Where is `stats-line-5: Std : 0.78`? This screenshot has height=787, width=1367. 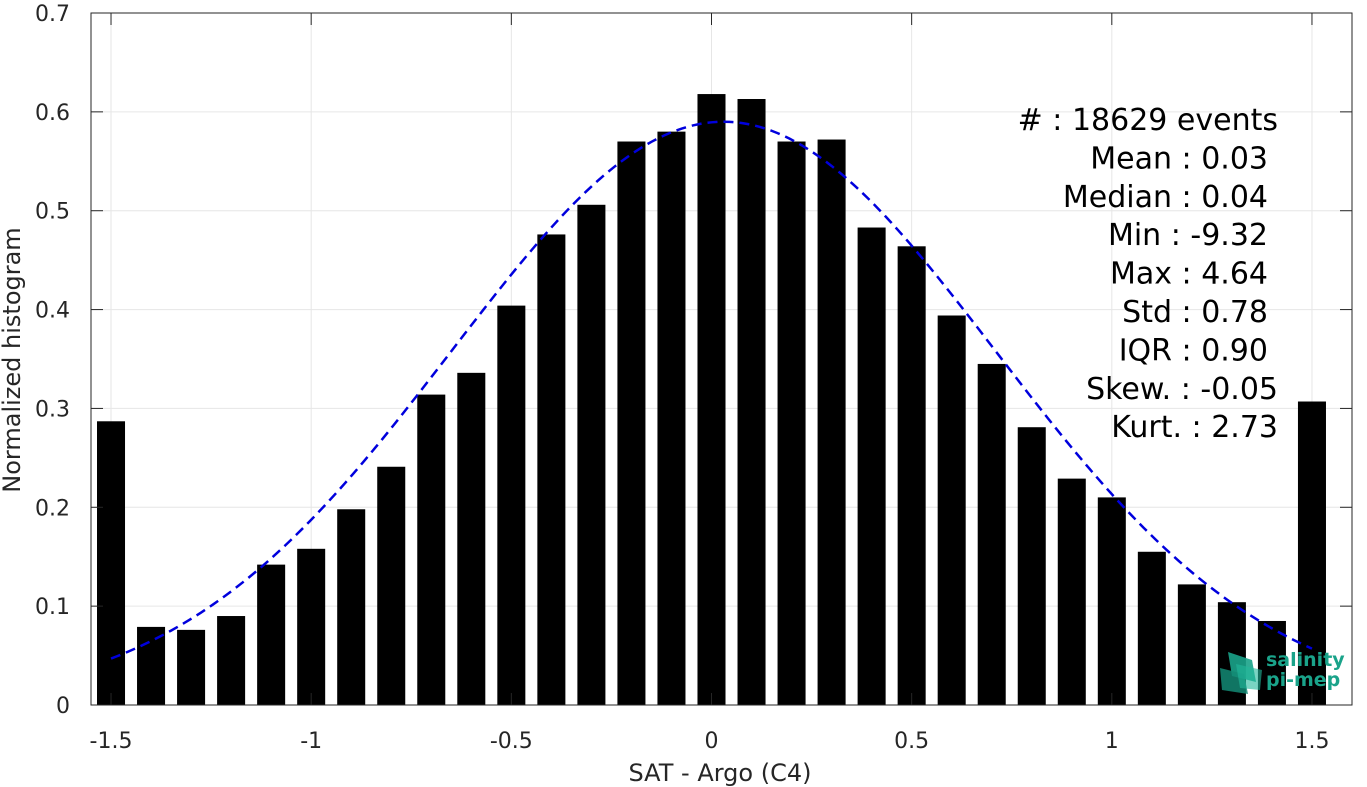 stats-line-5: Std : 0.78 is located at coordinates (1195, 312).